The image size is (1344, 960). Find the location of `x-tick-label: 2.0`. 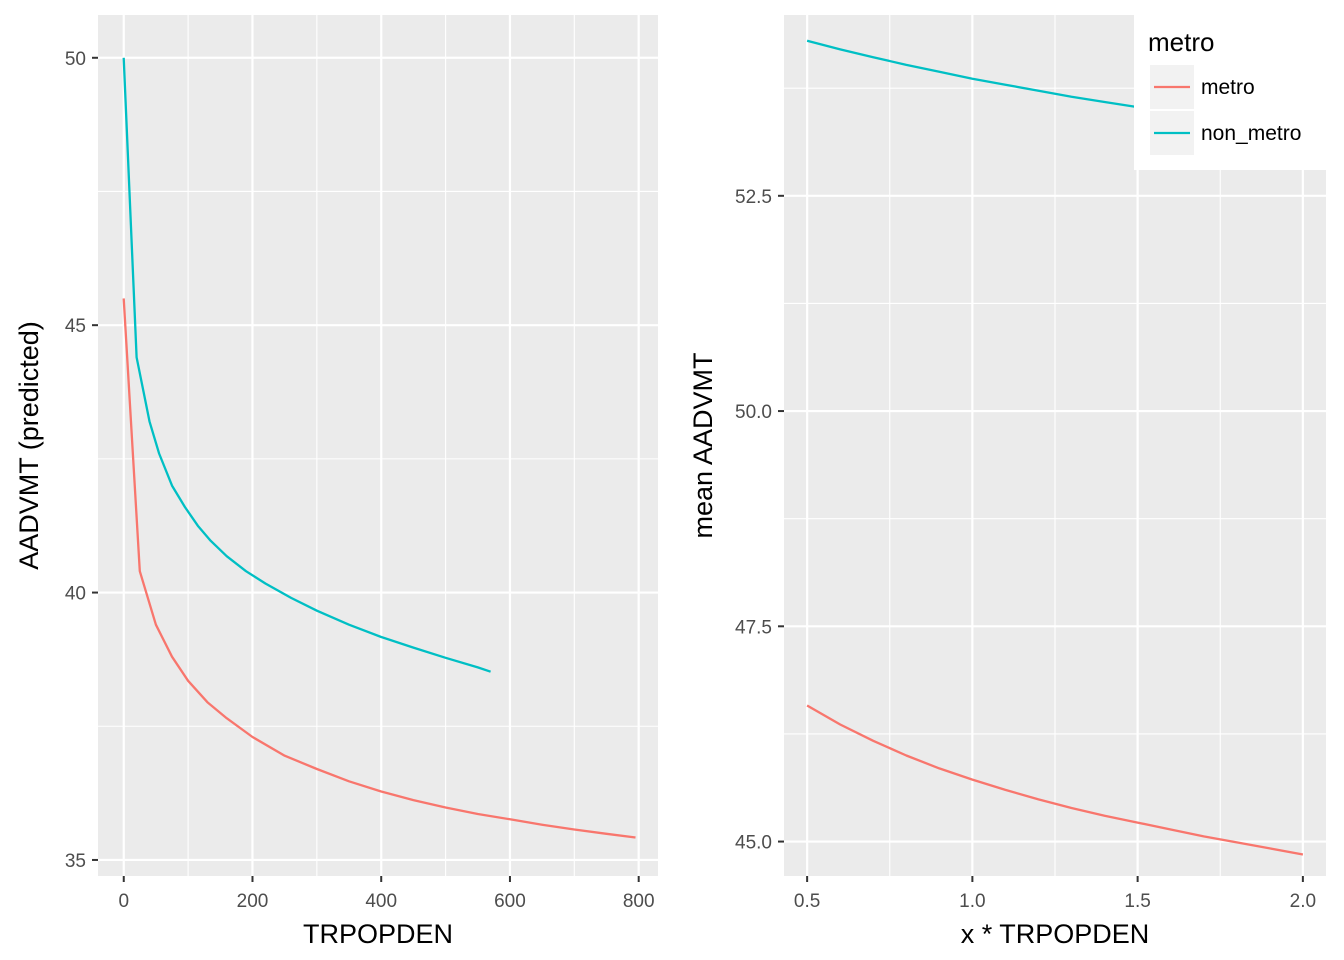

x-tick-label: 2.0 is located at coordinates (1303, 901).